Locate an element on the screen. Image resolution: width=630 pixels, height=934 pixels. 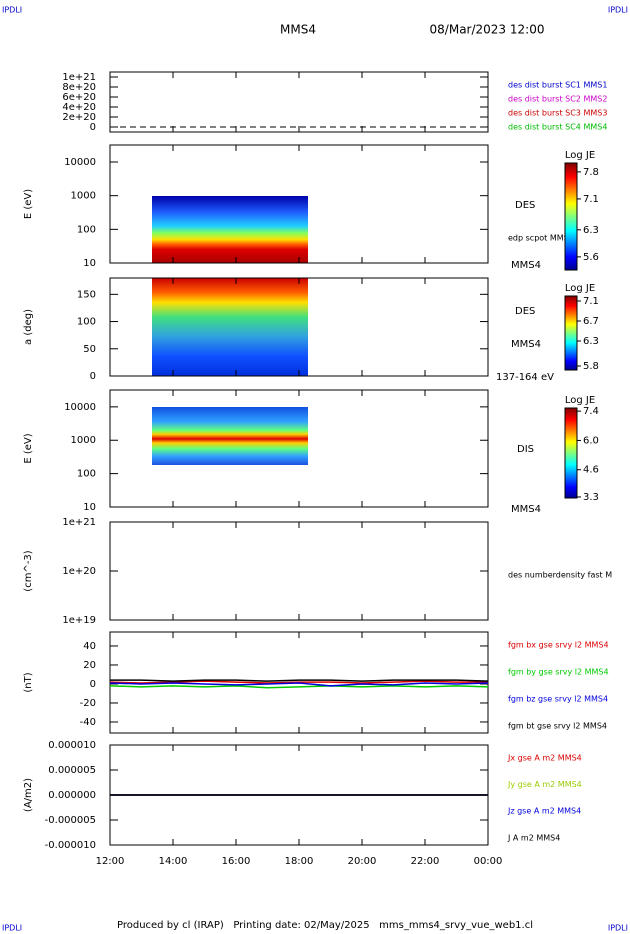
y-tick-label: 20 is located at coordinates (89, 665).